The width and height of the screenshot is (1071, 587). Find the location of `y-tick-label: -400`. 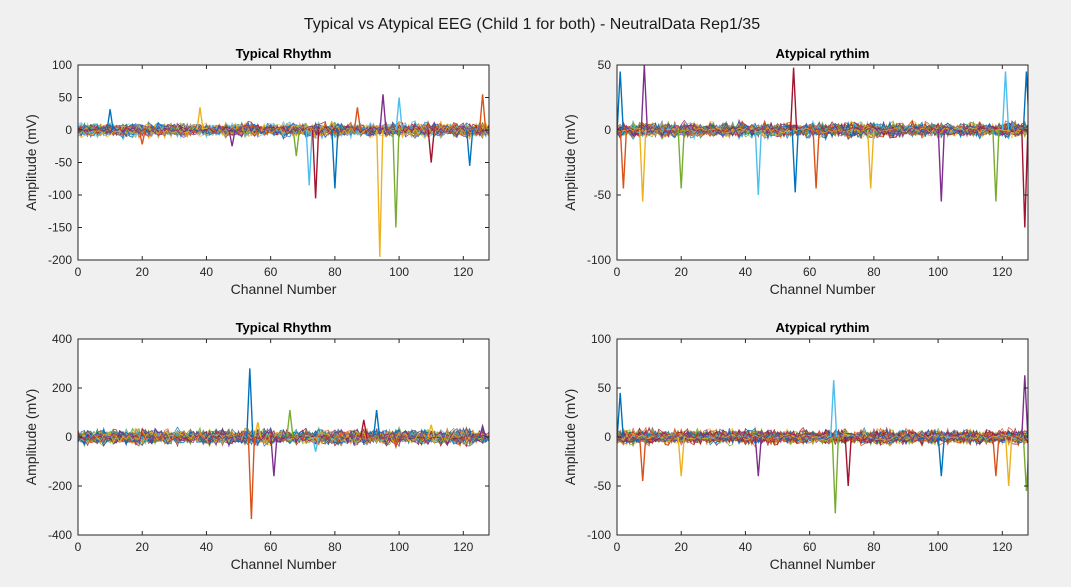

y-tick-label: -400 is located at coordinates (60, 535).